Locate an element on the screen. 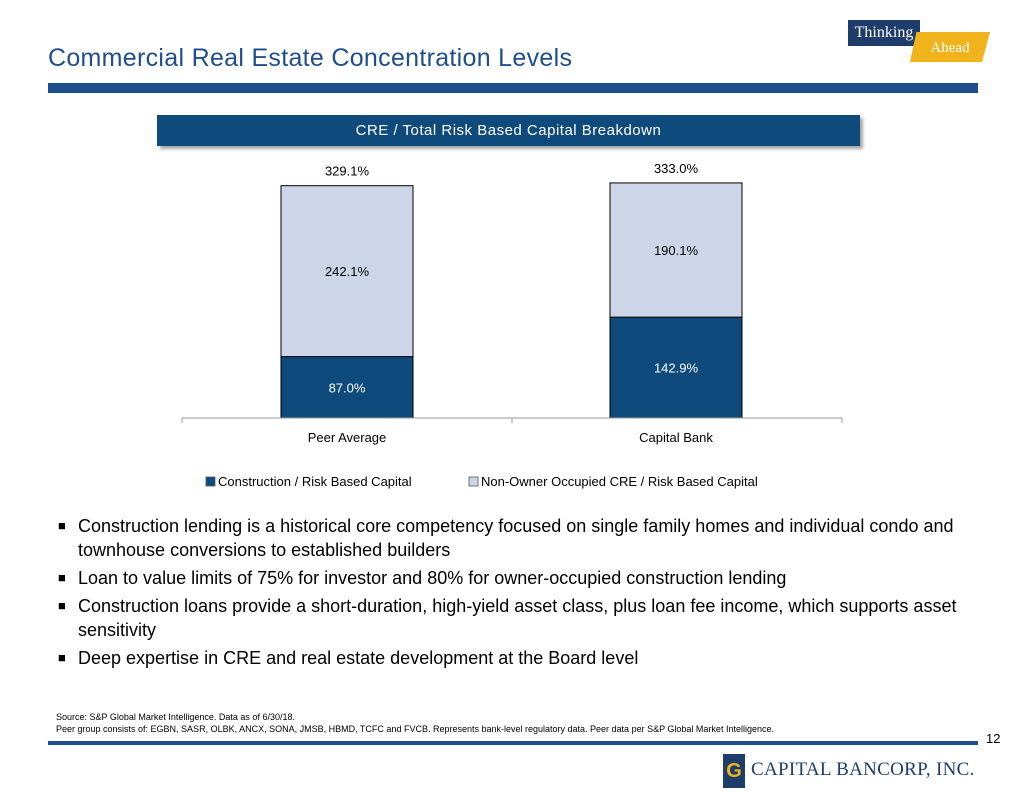 Image resolution: width=1024 pixels, height=791 pixels. bar-total-label: 329.1% is located at coordinates (347, 171).